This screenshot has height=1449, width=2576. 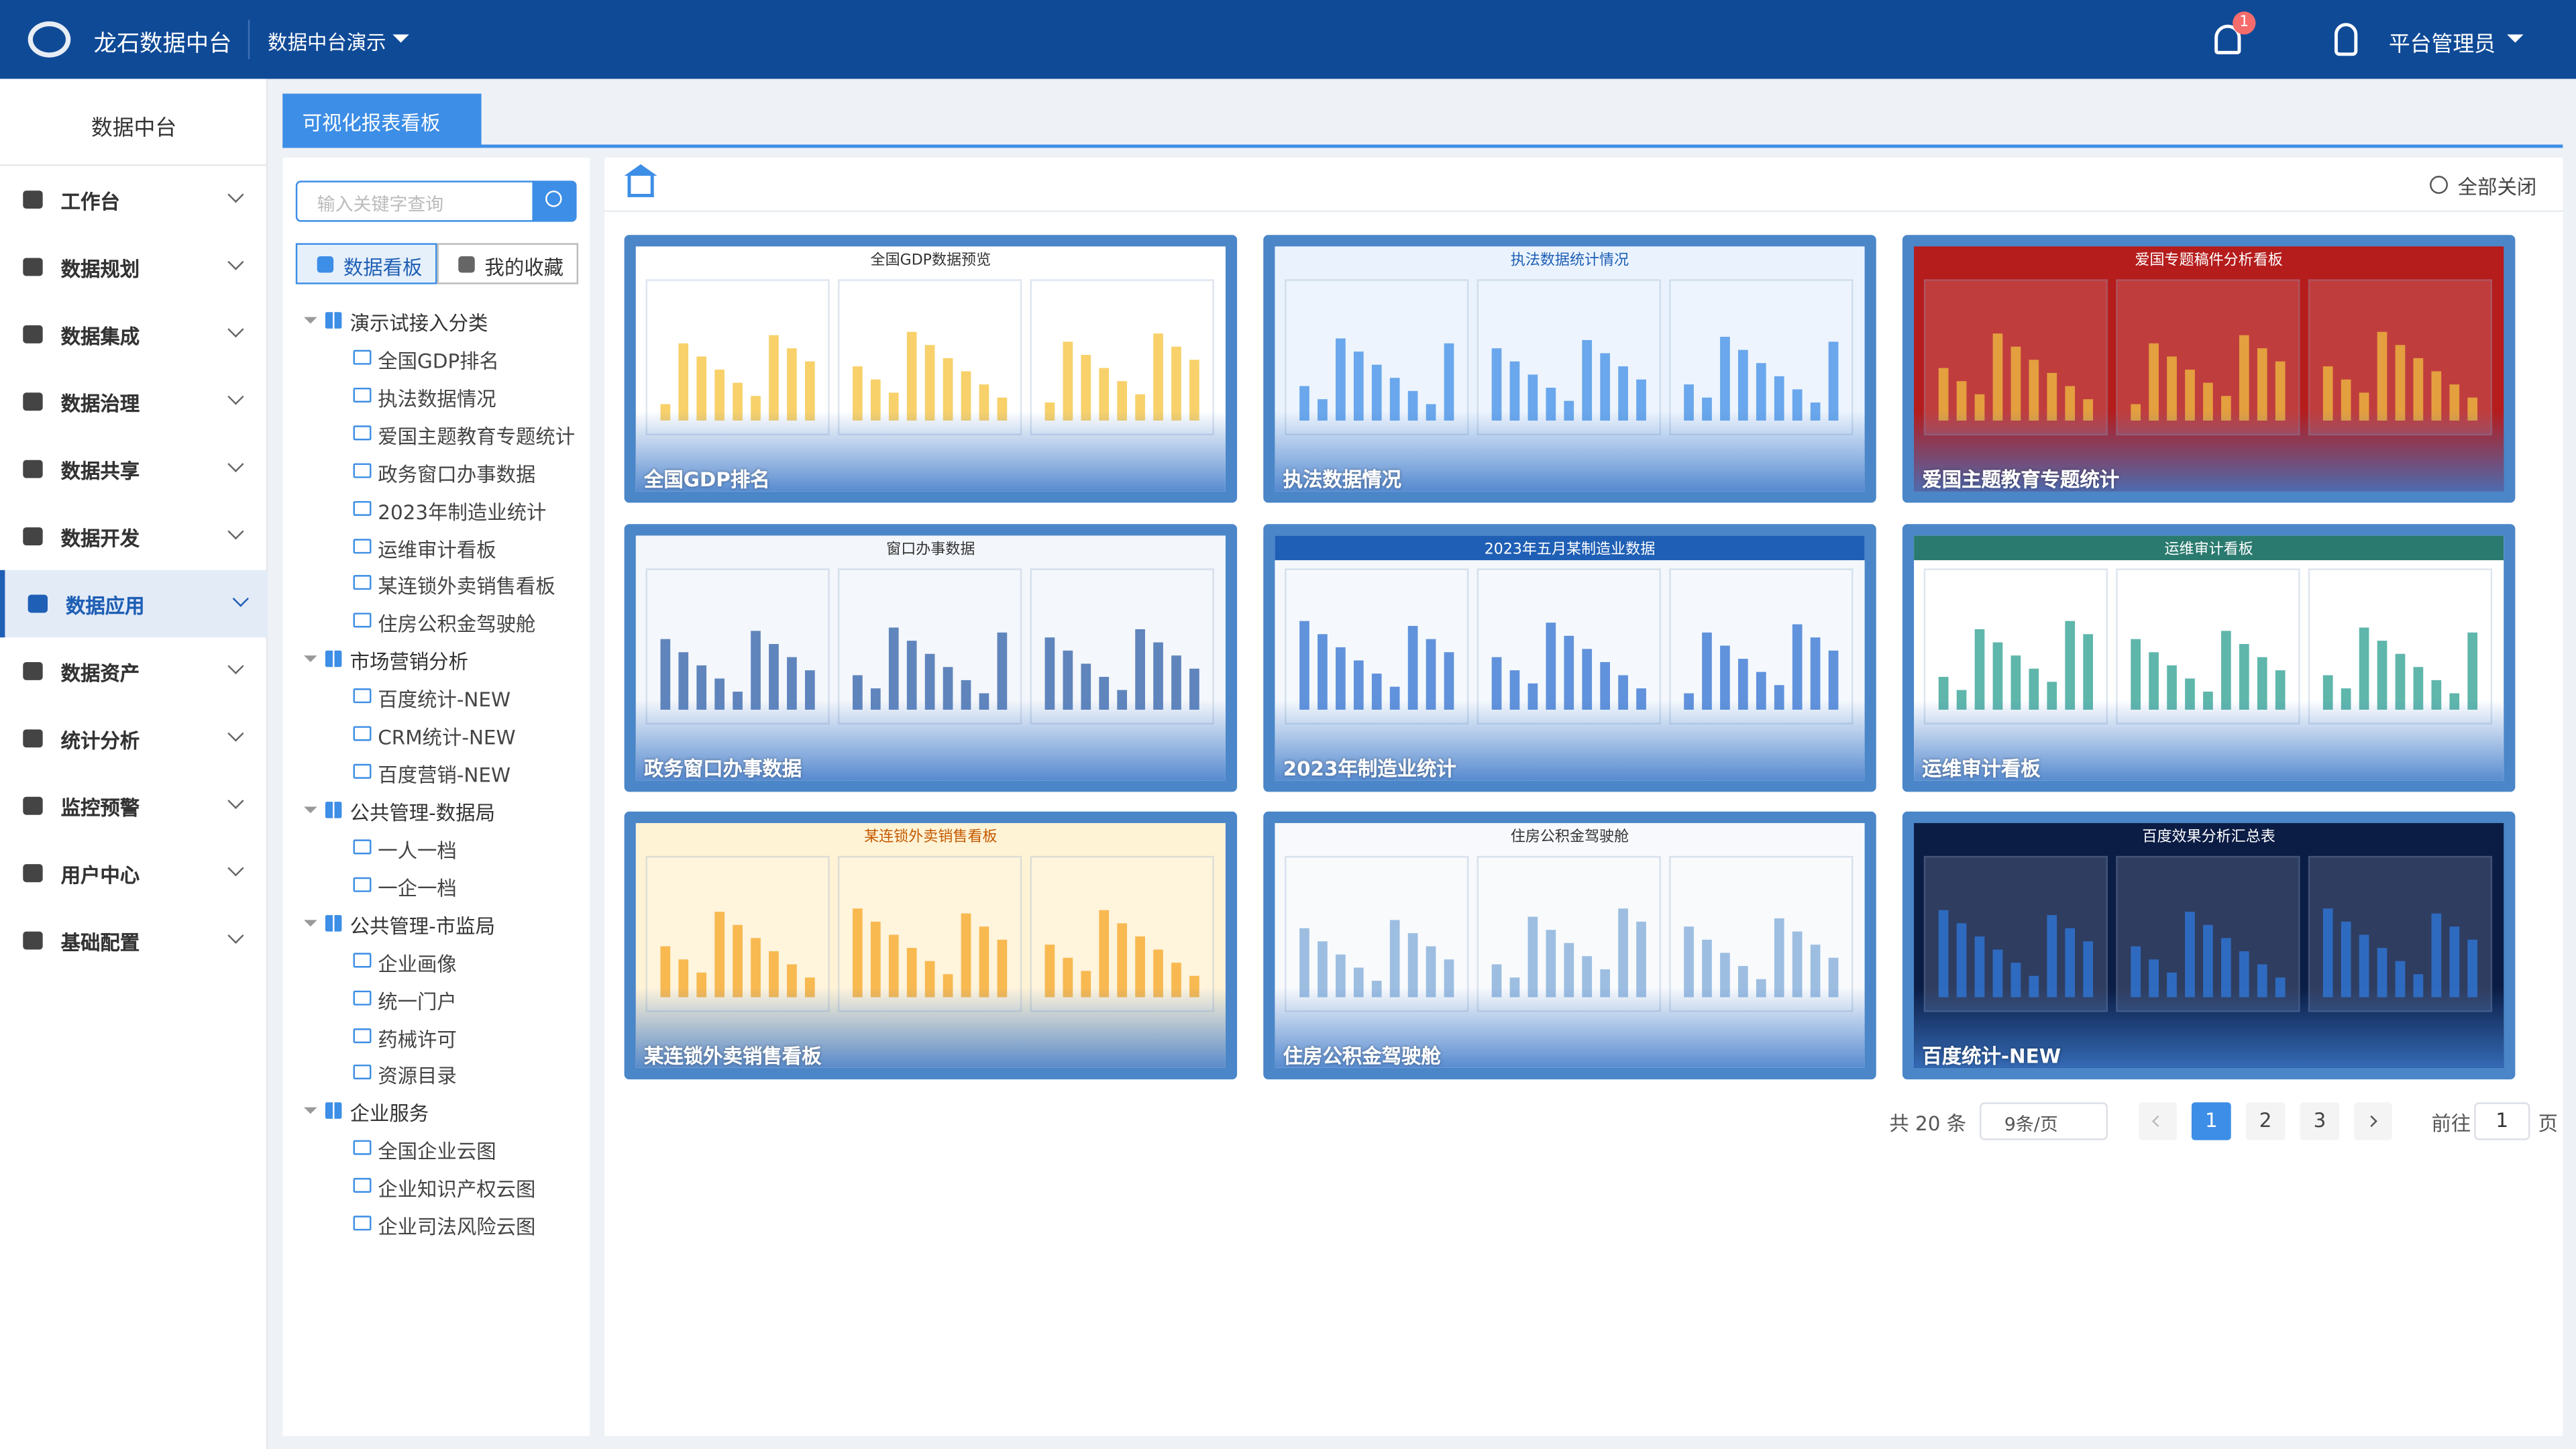 I want to click on menu-item: 用户中心, so click(x=134, y=872).